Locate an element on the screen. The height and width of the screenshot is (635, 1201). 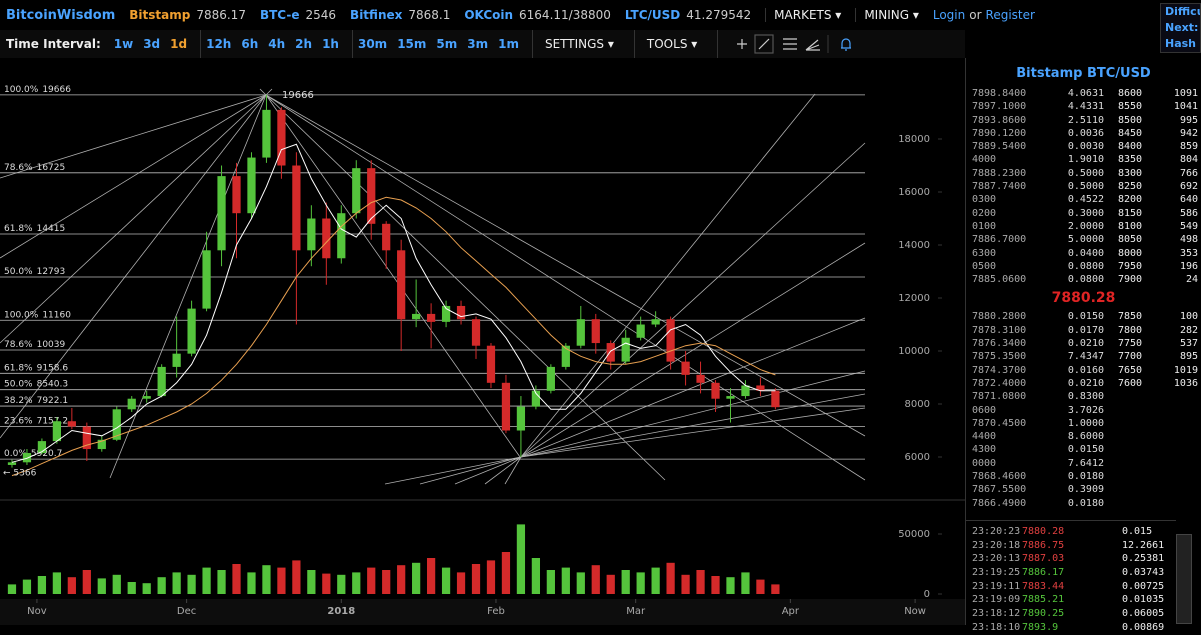
book-cell: 1041 is located at coordinates (1185, 107).